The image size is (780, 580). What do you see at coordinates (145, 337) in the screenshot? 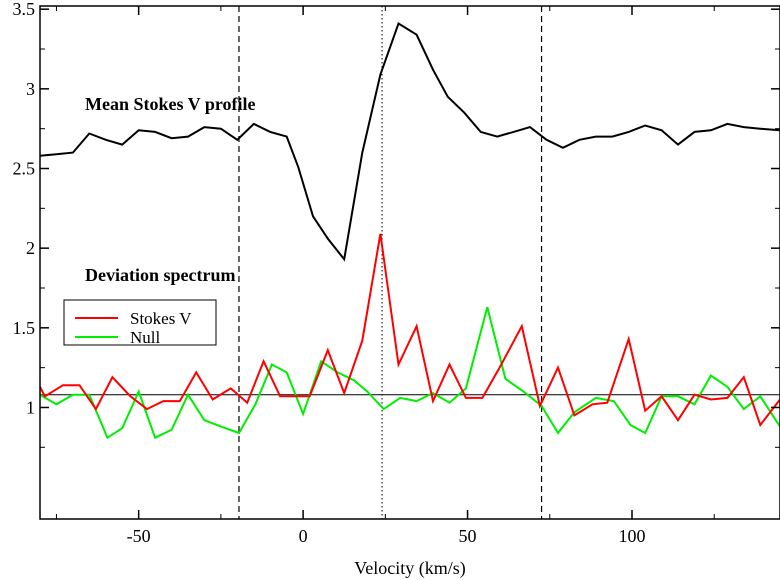
I see `legend-label-null: Null` at bounding box center [145, 337].